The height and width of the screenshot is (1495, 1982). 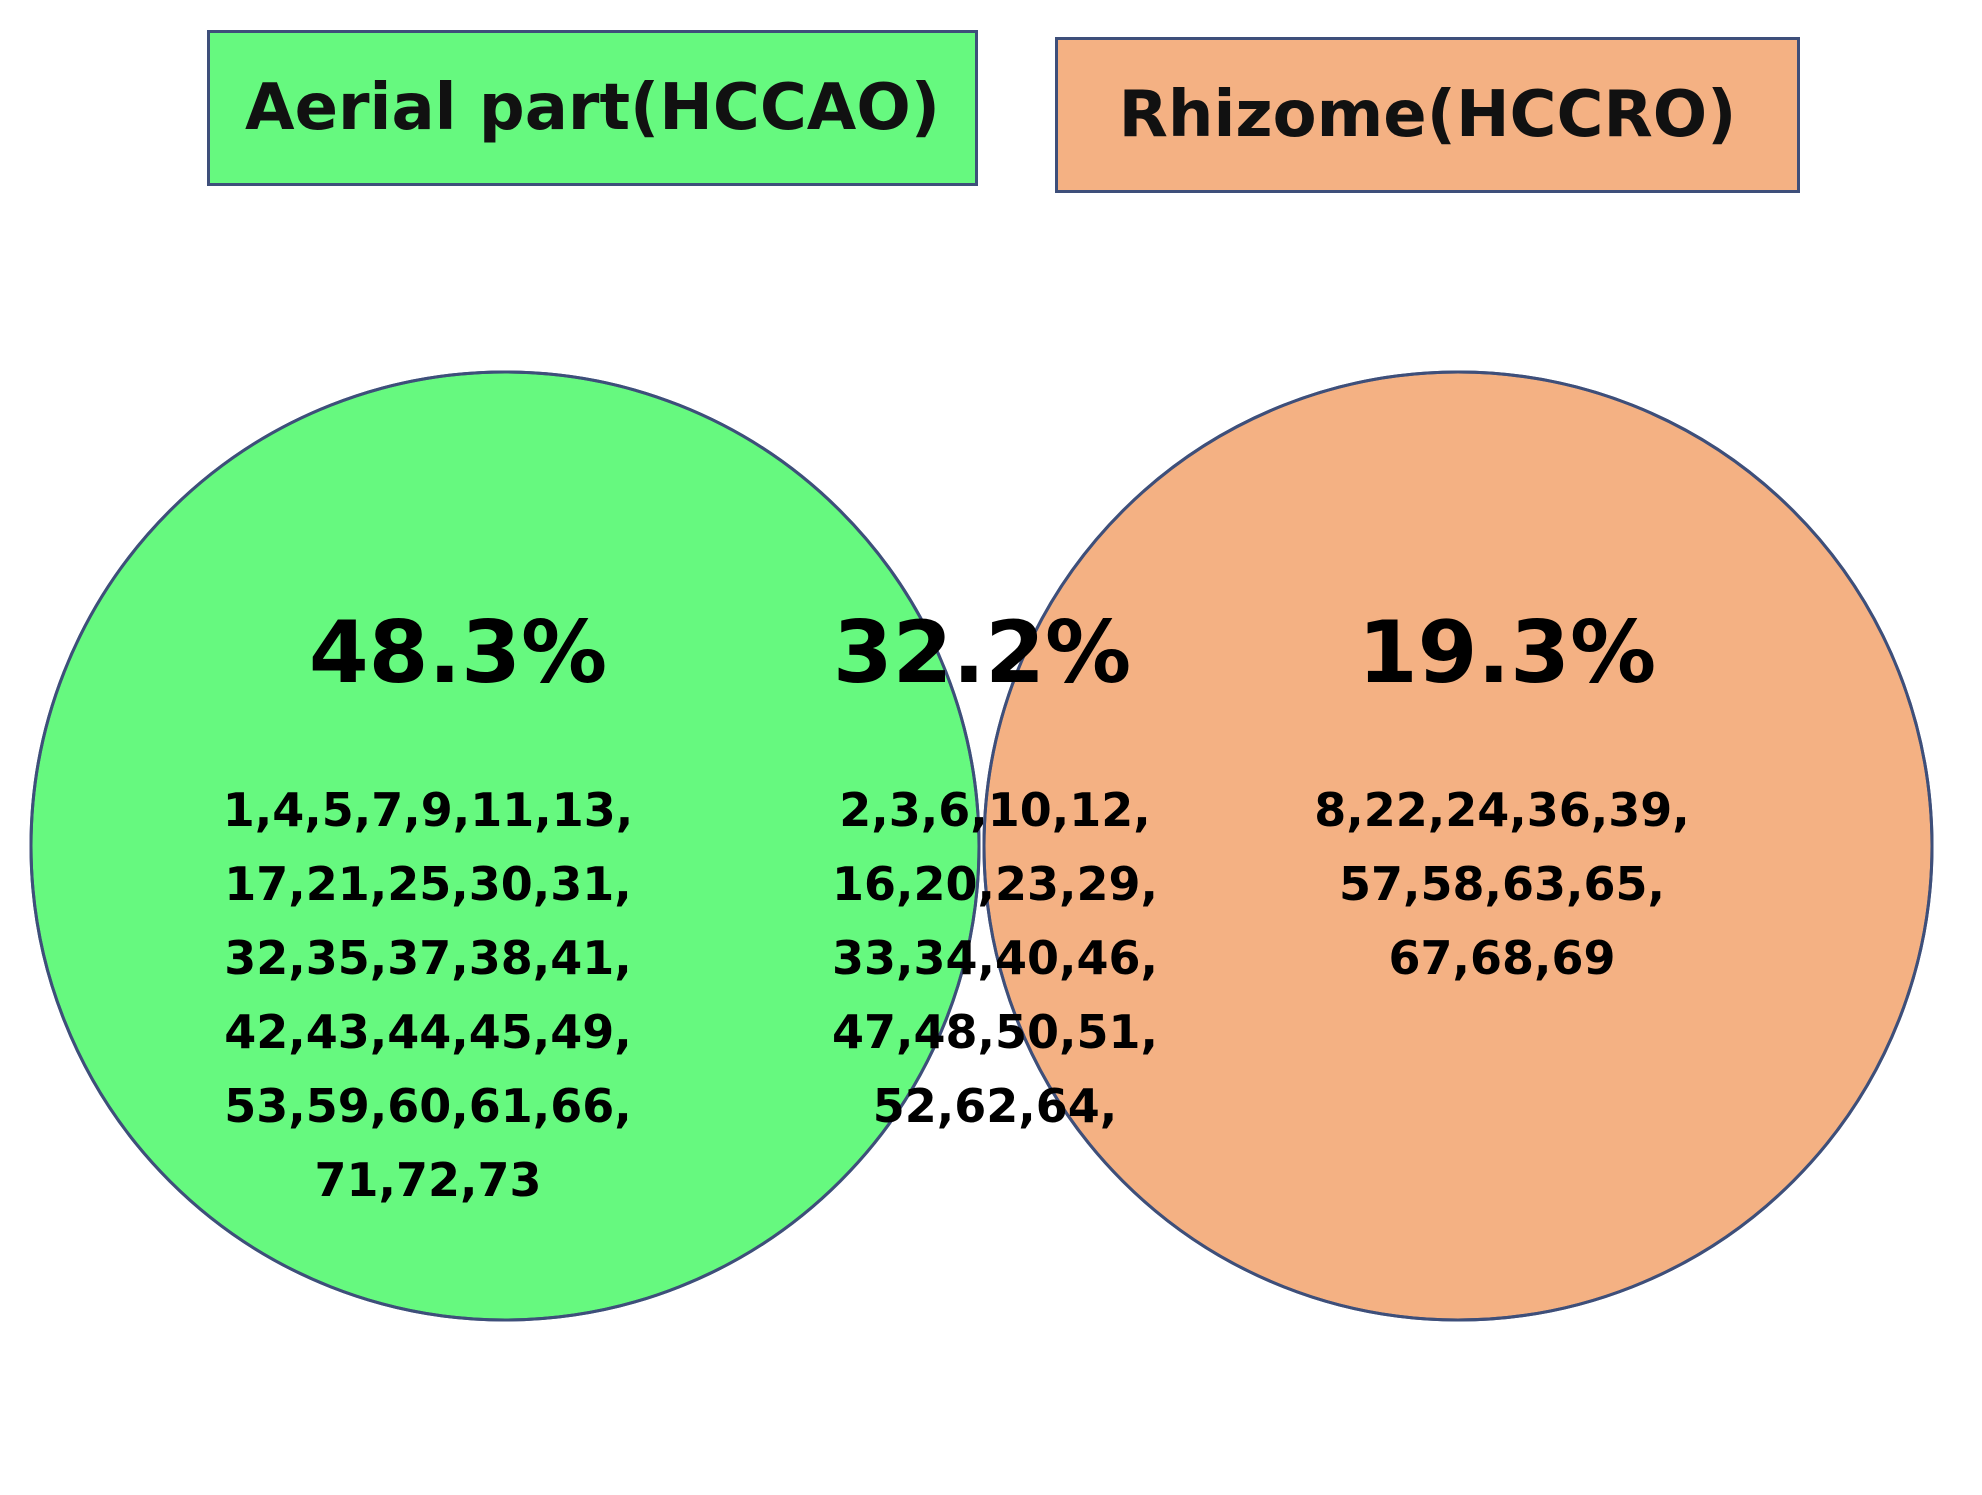 I want to click on aerial-only-percent: 48.3%, so click(x=458, y=653).